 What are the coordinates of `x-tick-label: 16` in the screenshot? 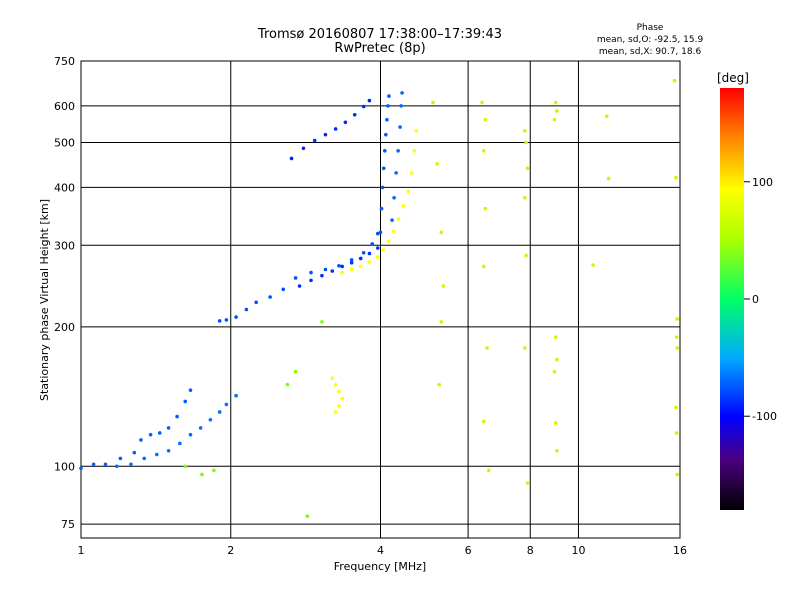 It's located at (680, 550).